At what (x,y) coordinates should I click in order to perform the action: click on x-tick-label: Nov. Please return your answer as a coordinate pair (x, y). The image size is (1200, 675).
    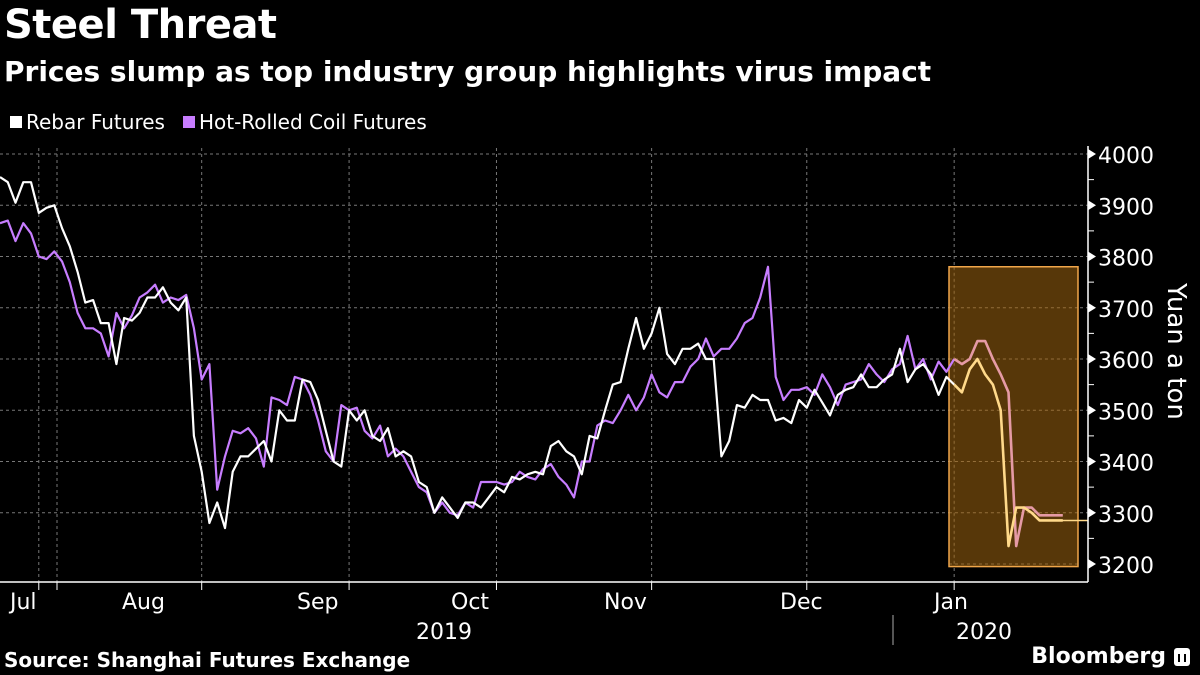
    Looking at the image, I should click on (625, 602).